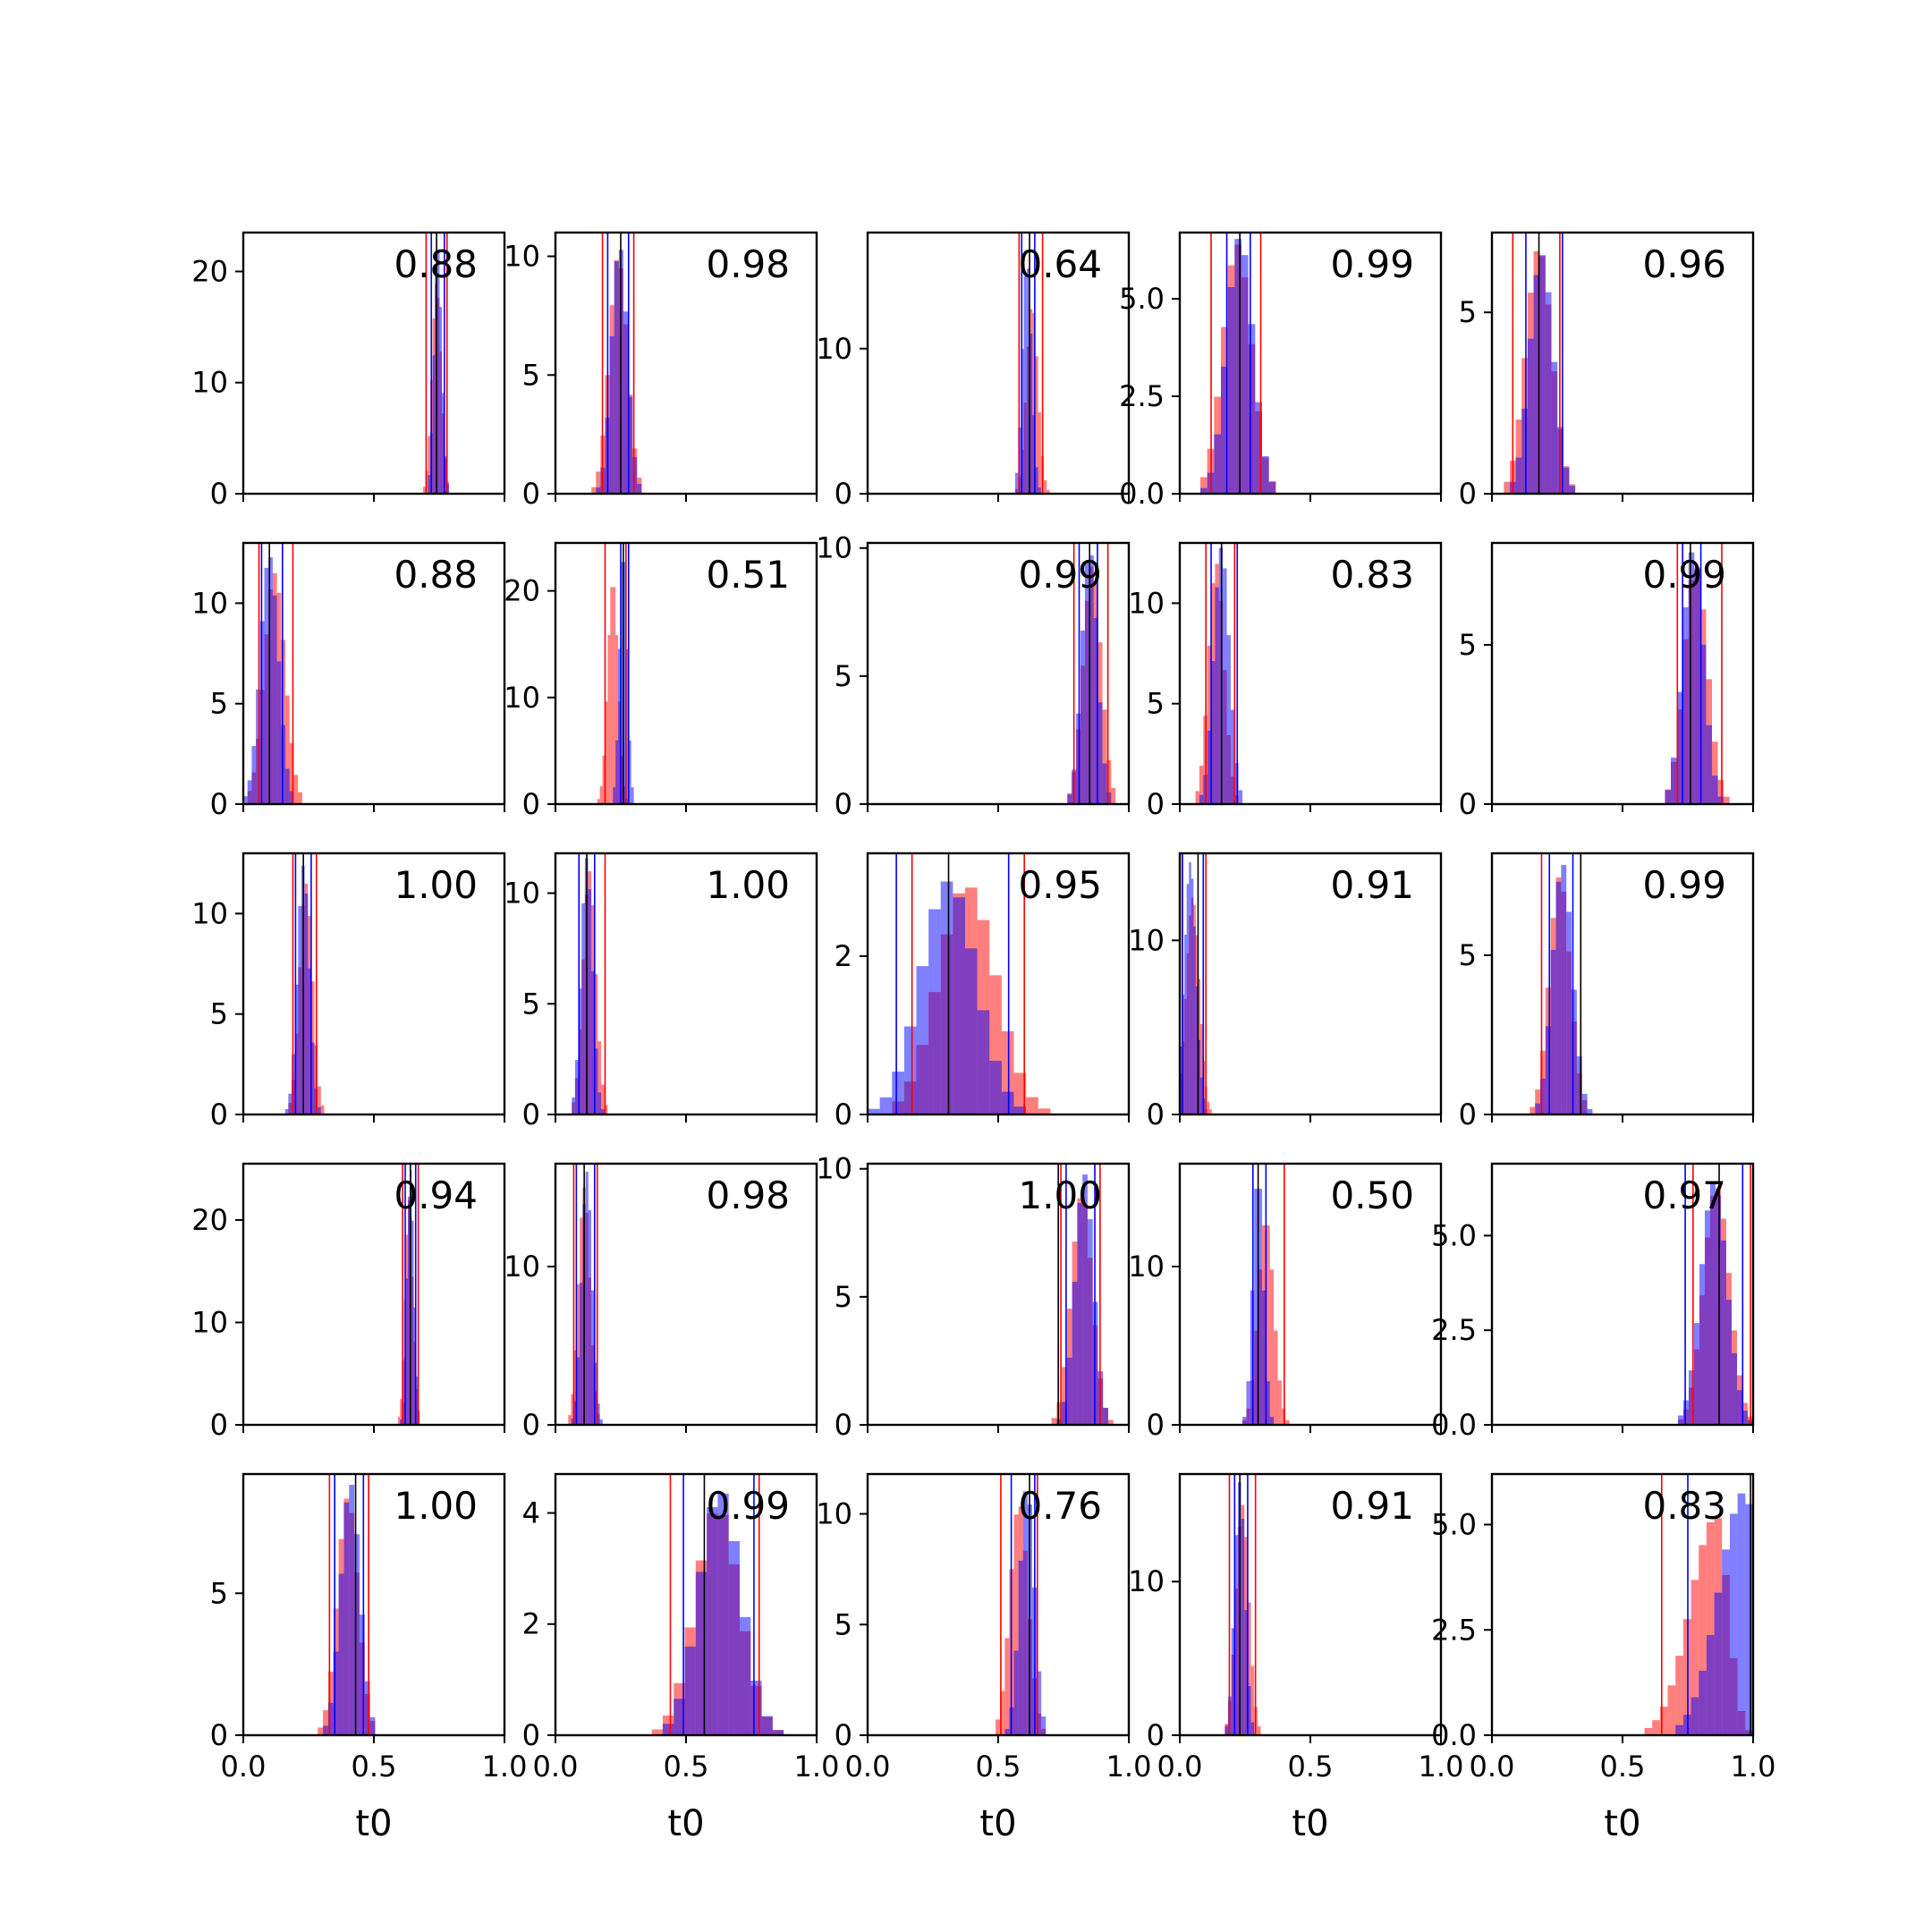 The height and width of the screenshot is (1932, 1932). What do you see at coordinates (973, 676) in the screenshot?
I see `subplot-2-3: 0 5 10 0.99` at bounding box center [973, 676].